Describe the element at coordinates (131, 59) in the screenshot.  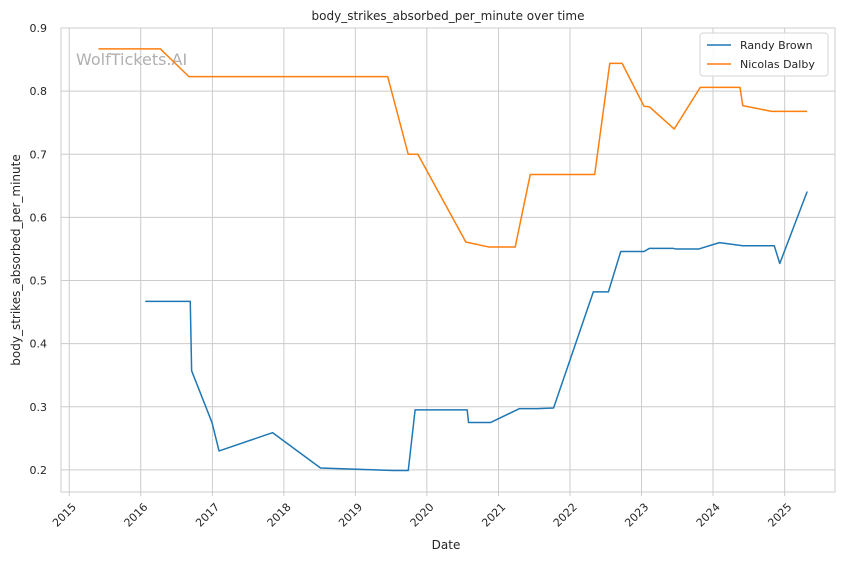
I see `watermark: WolfTickets.AI` at that location.